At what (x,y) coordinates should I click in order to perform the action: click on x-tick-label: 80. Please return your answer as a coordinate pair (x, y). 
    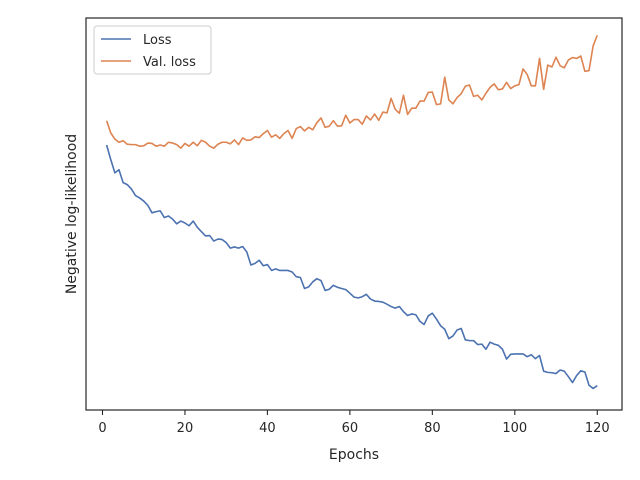
    Looking at the image, I should click on (432, 428).